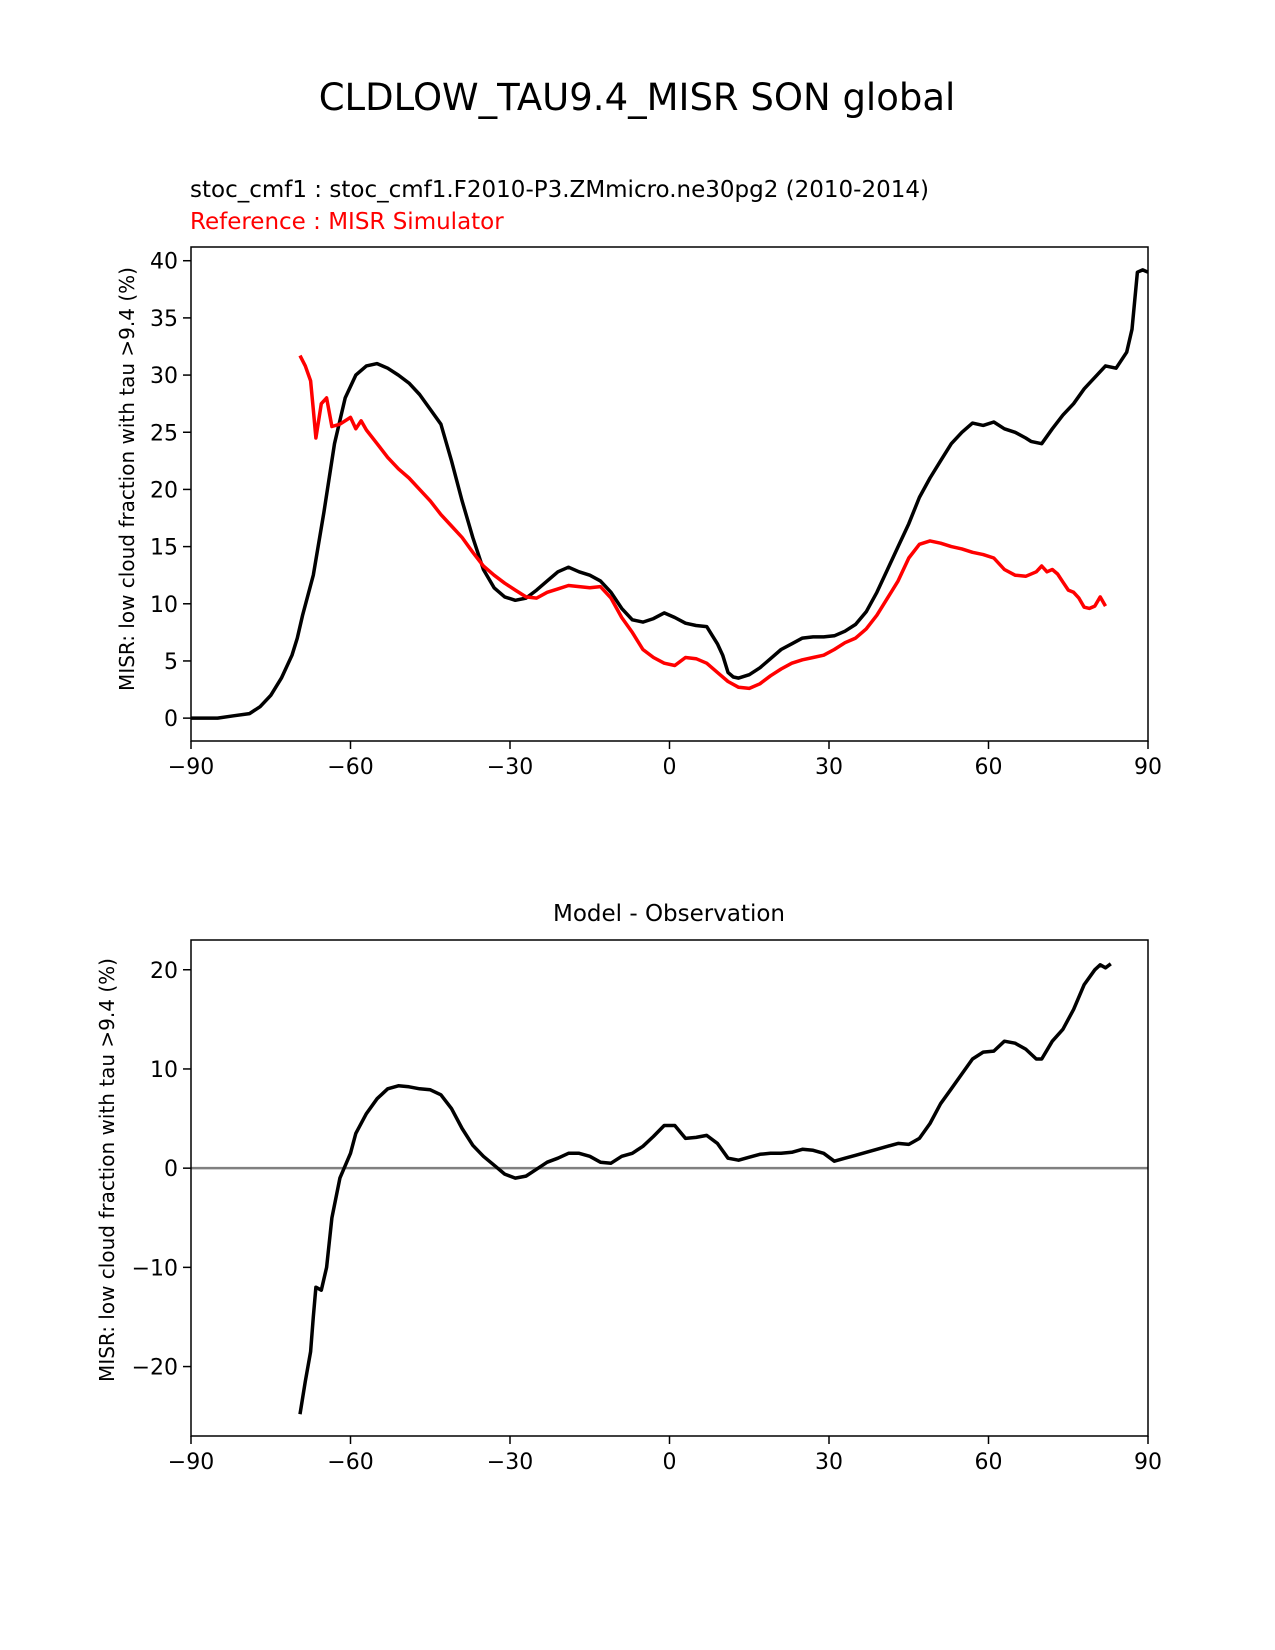 The image size is (1275, 1650). I want to click on y-tick-label: 5, so click(171, 662).